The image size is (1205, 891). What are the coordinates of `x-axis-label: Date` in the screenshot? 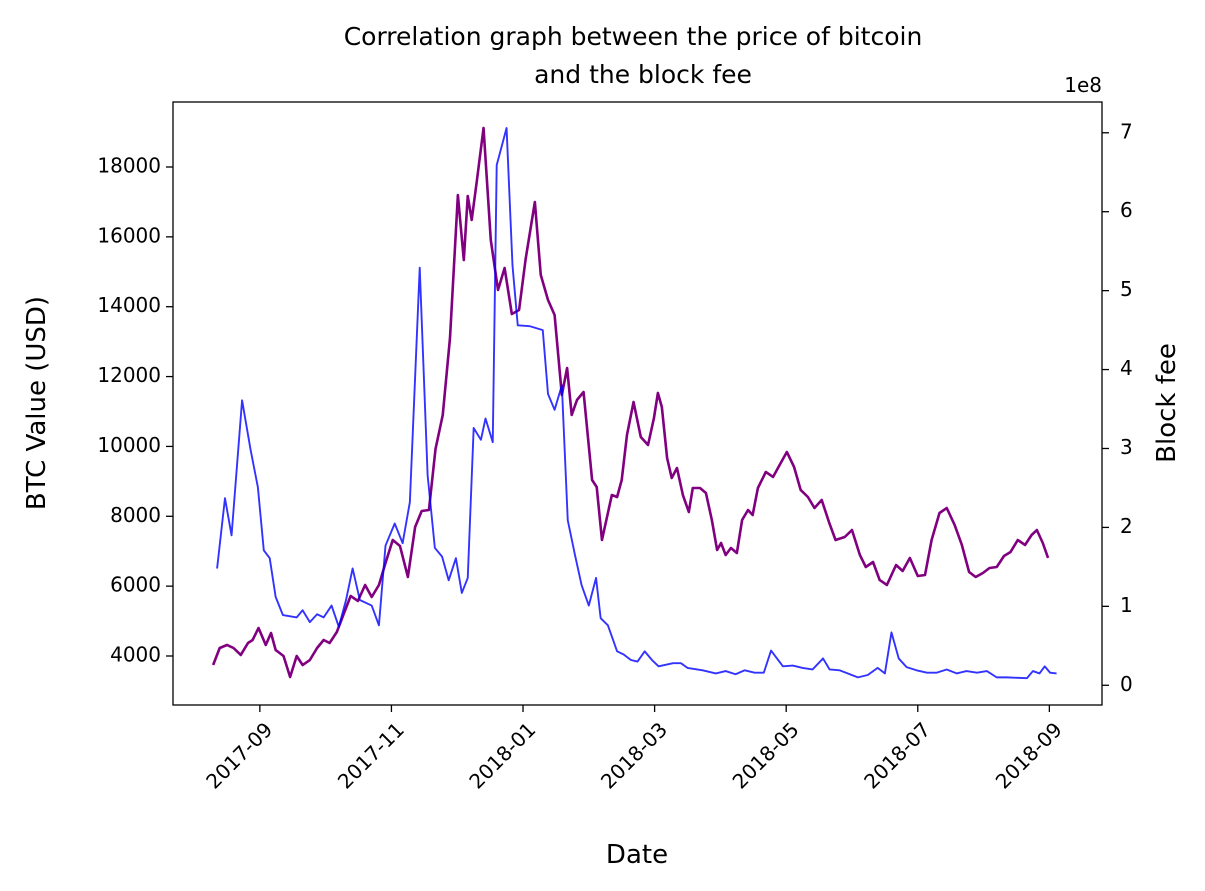 It's located at (637, 855).